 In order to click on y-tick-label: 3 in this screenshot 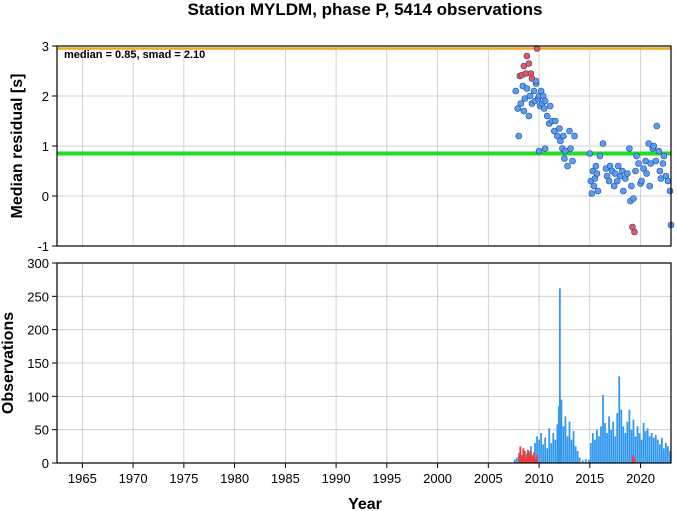, I will do `click(45, 46)`.